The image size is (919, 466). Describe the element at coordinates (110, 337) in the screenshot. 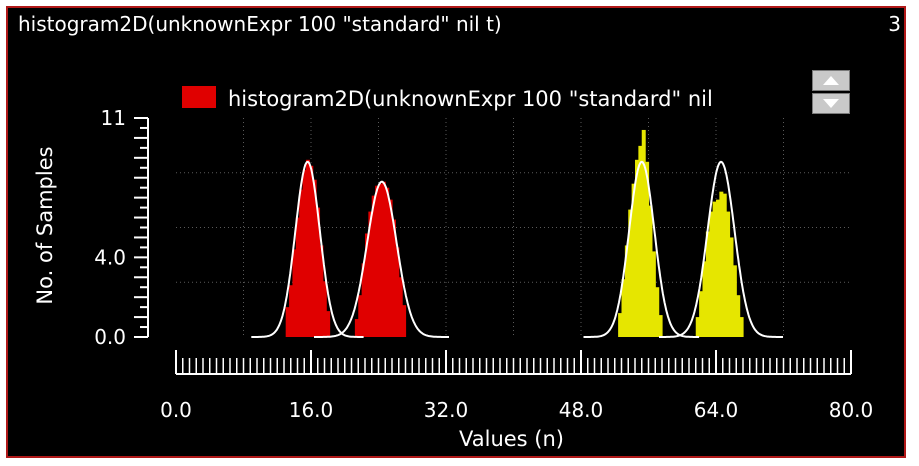

I see `y-tick-label: 0.0` at that location.